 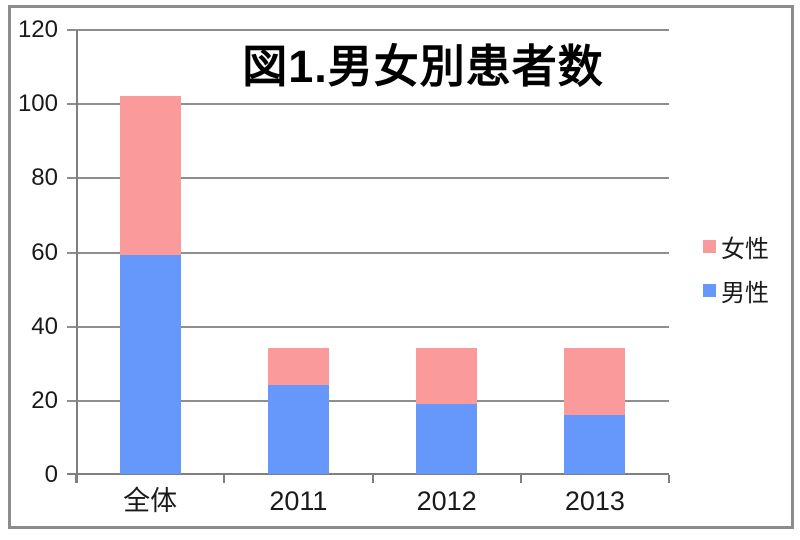 I want to click on x-axis-line, so click(x=368, y=474).